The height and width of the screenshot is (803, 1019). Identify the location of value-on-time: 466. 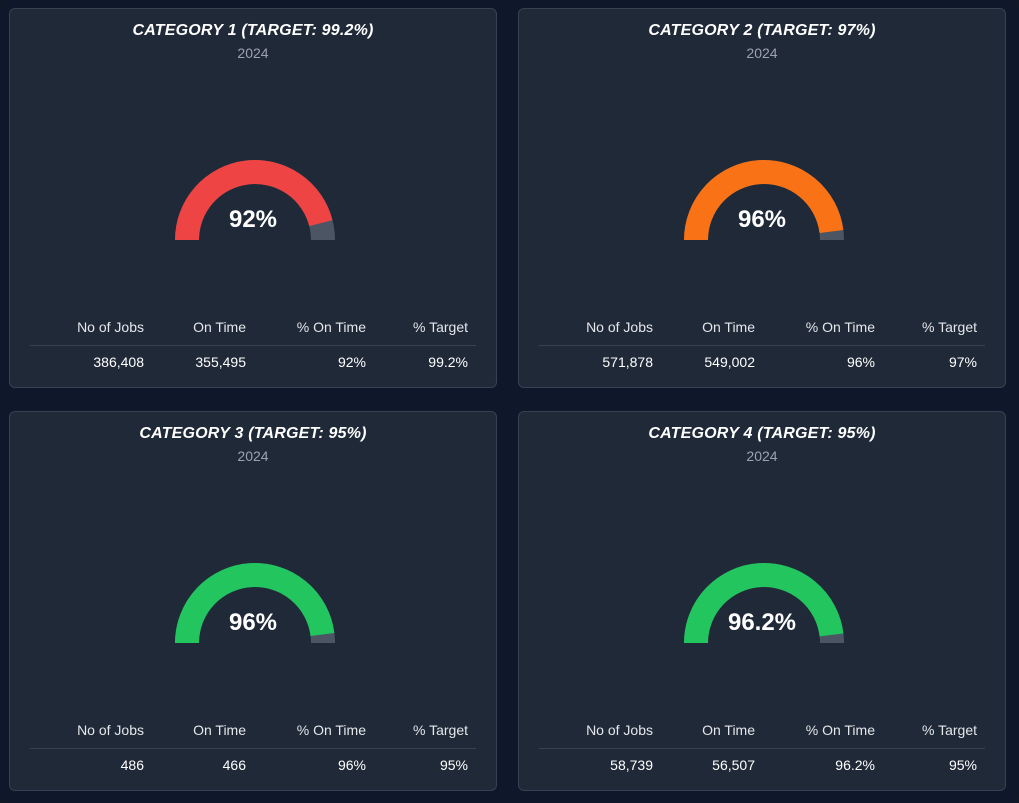
(234, 765).